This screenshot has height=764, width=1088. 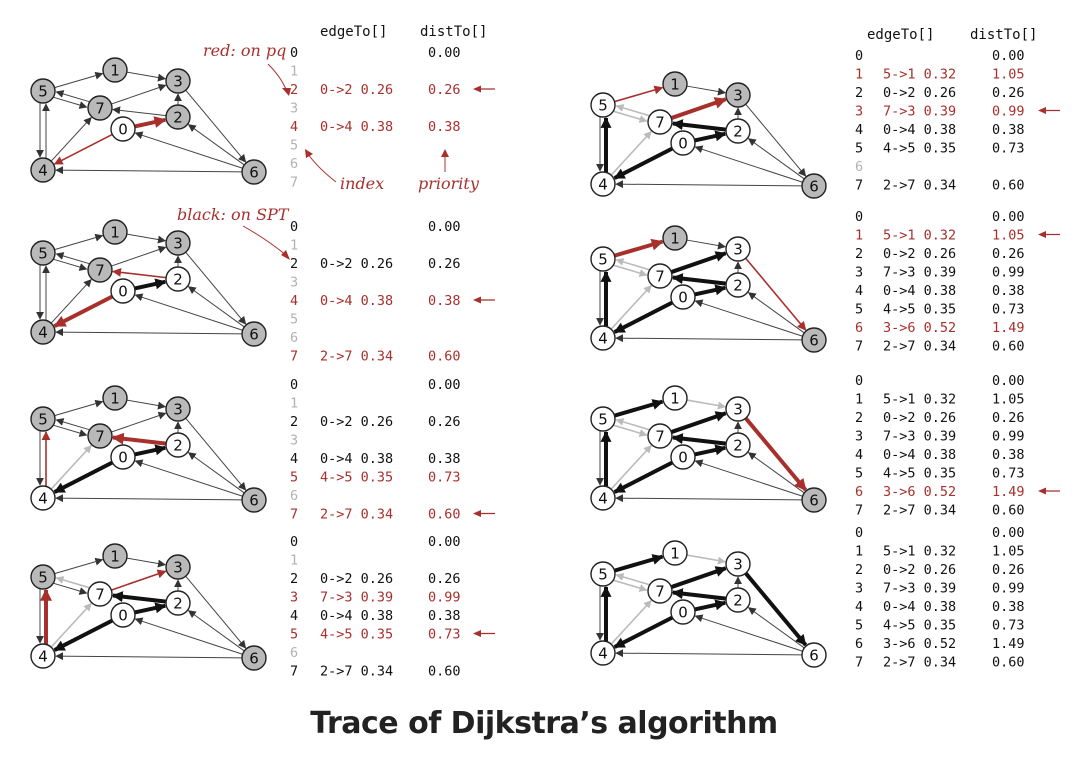 What do you see at coordinates (859, 381) in the screenshot?
I see `vertex-index: 0` at bounding box center [859, 381].